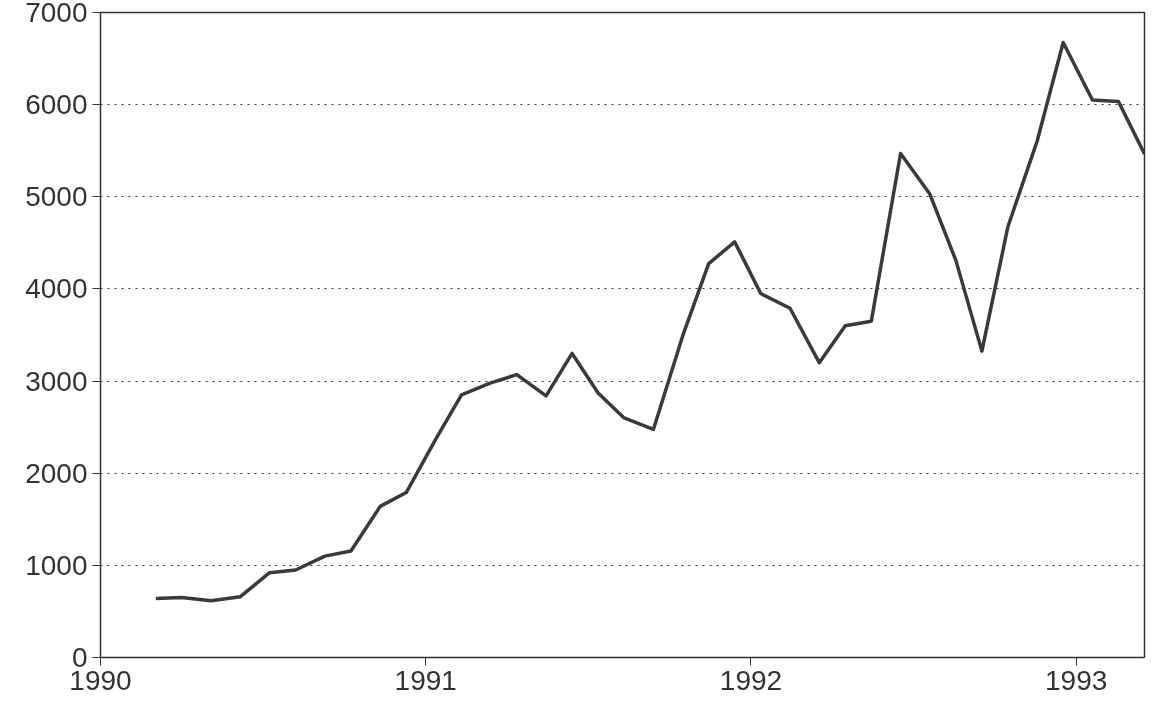  I want to click on y-tick-label: 7000, so click(56, 14).